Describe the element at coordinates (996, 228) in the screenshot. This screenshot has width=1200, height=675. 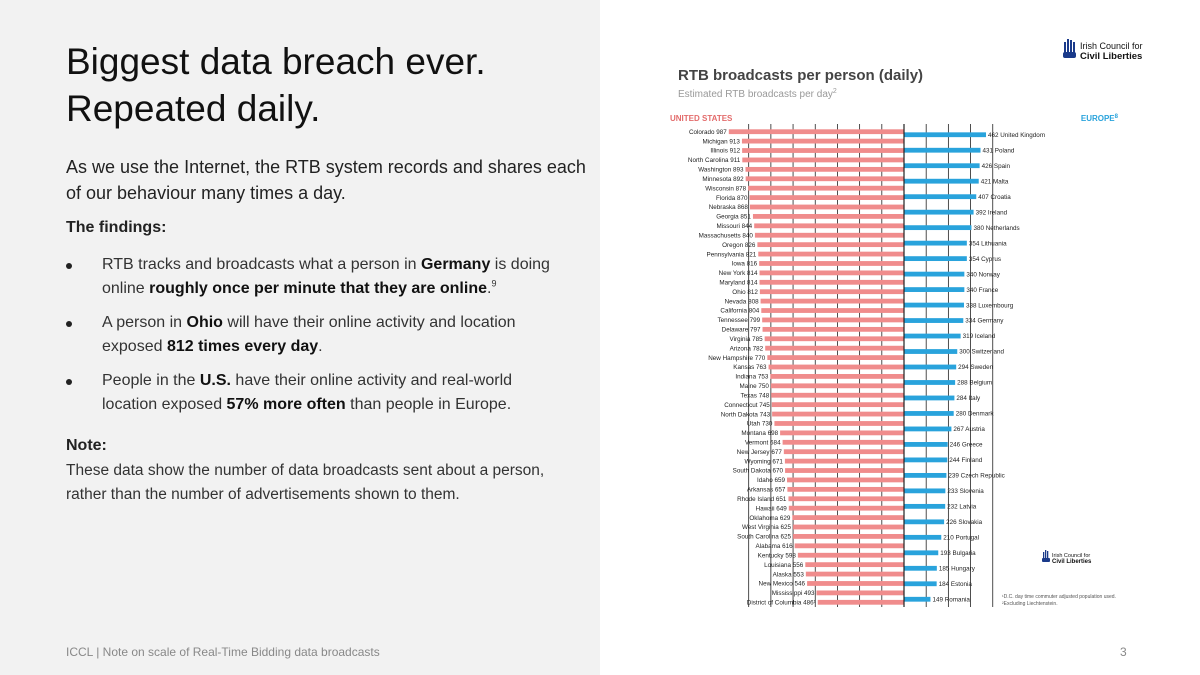
I see `europe-bar-label: 380 Netherlands` at that location.